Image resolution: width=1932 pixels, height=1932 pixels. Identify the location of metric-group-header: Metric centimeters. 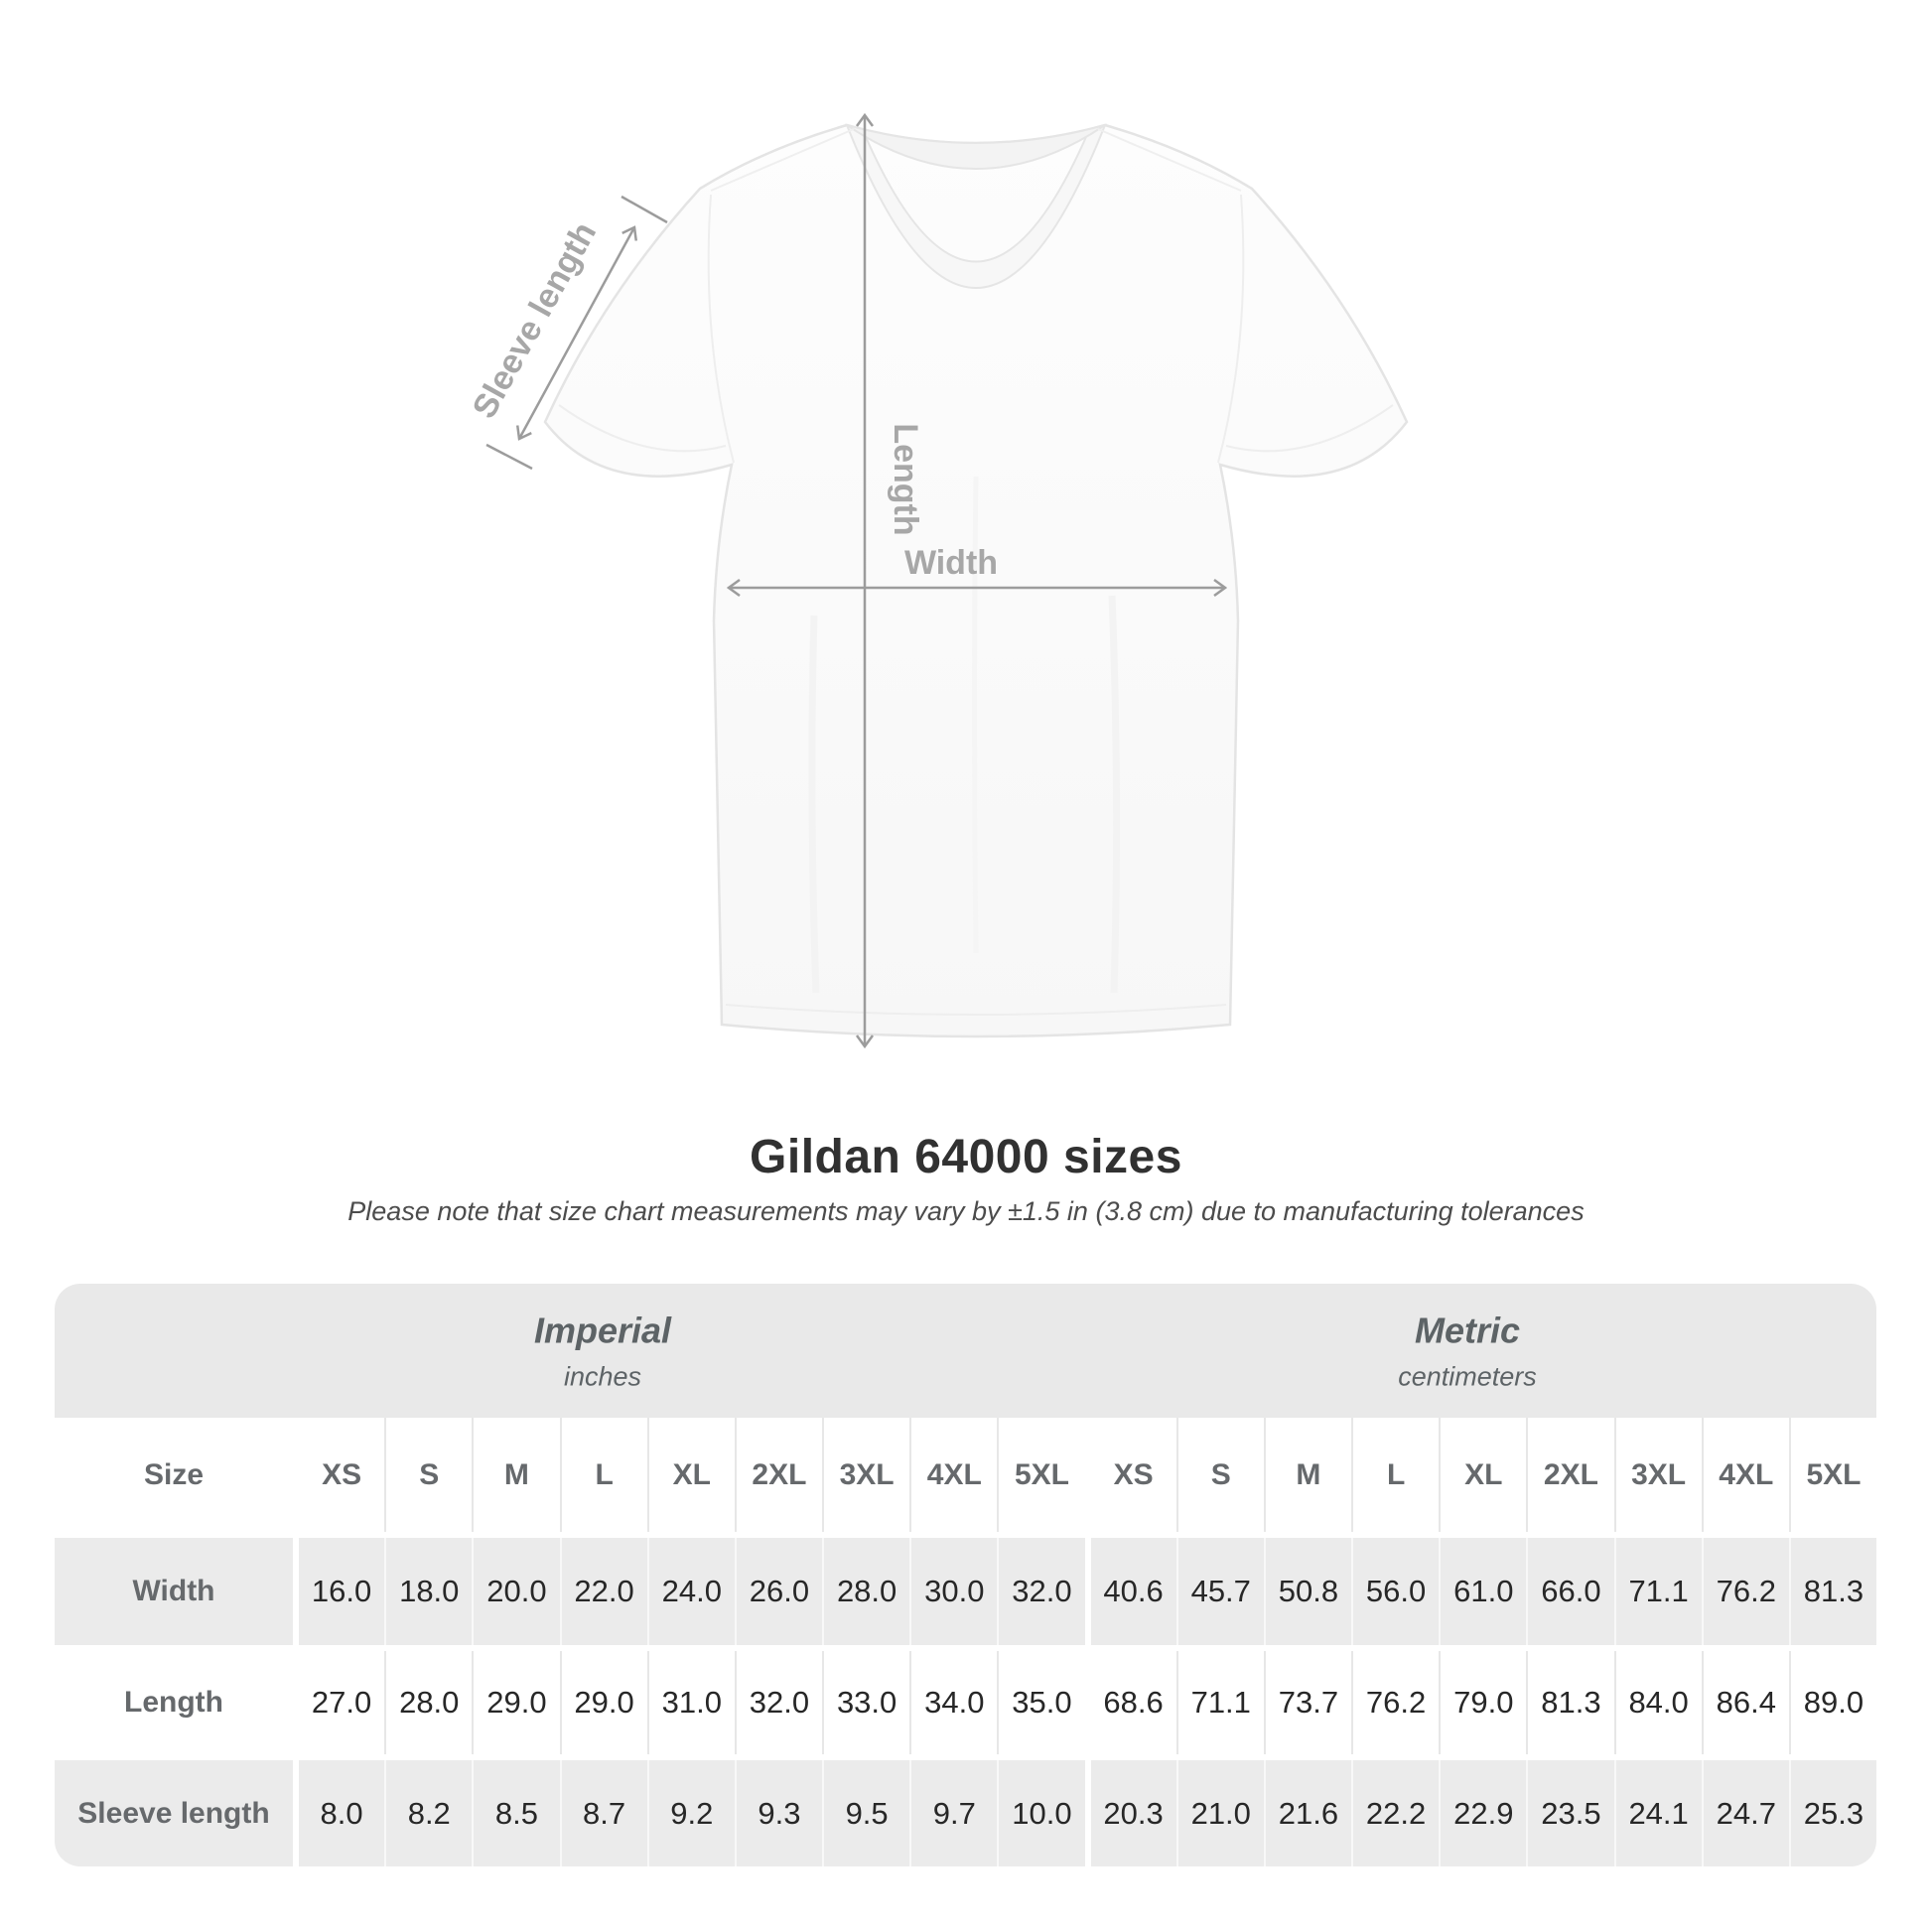
(1467, 1351).